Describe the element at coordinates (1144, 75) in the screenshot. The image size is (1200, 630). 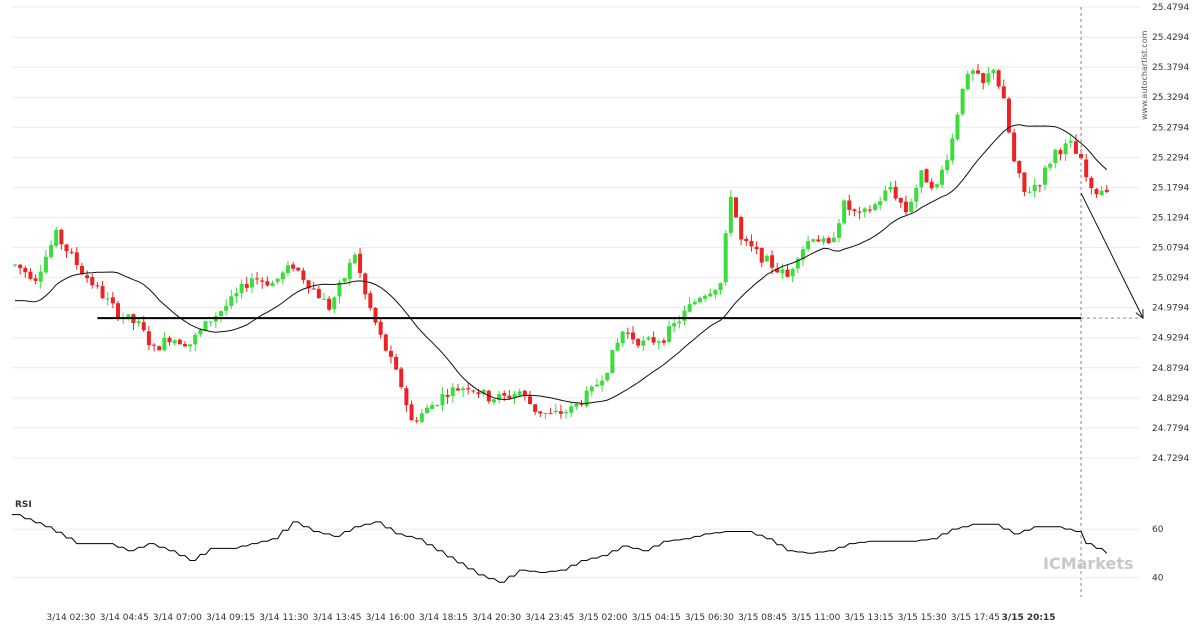
I see `watermark: www.autochartist.com` at that location.